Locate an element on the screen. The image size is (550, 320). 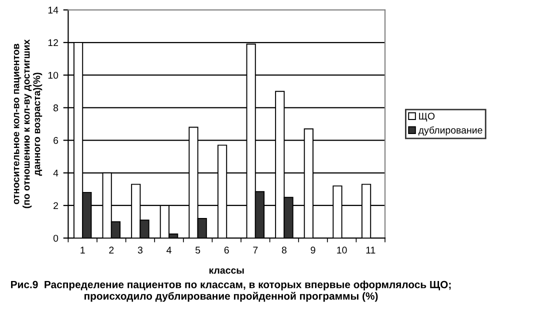
x-tick-label: 3 is located at coordinates (140, 250).